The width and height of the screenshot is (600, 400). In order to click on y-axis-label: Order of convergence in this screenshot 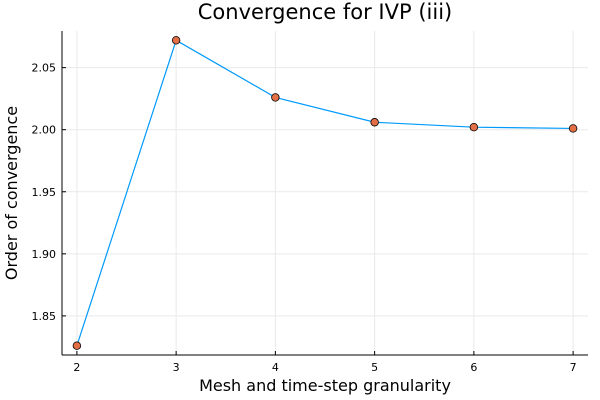, I will do `click(11, 193)`.